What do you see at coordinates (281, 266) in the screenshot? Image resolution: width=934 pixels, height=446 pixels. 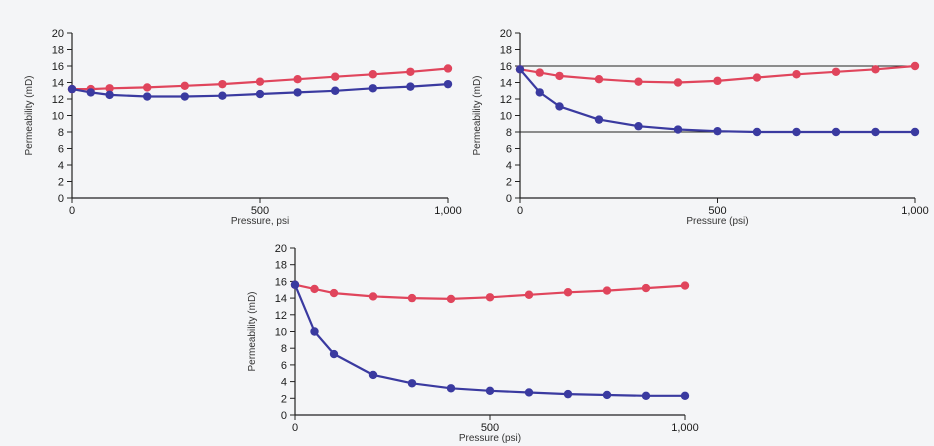 I see `y-tick-label: 18` at bounding box center [281, 266].